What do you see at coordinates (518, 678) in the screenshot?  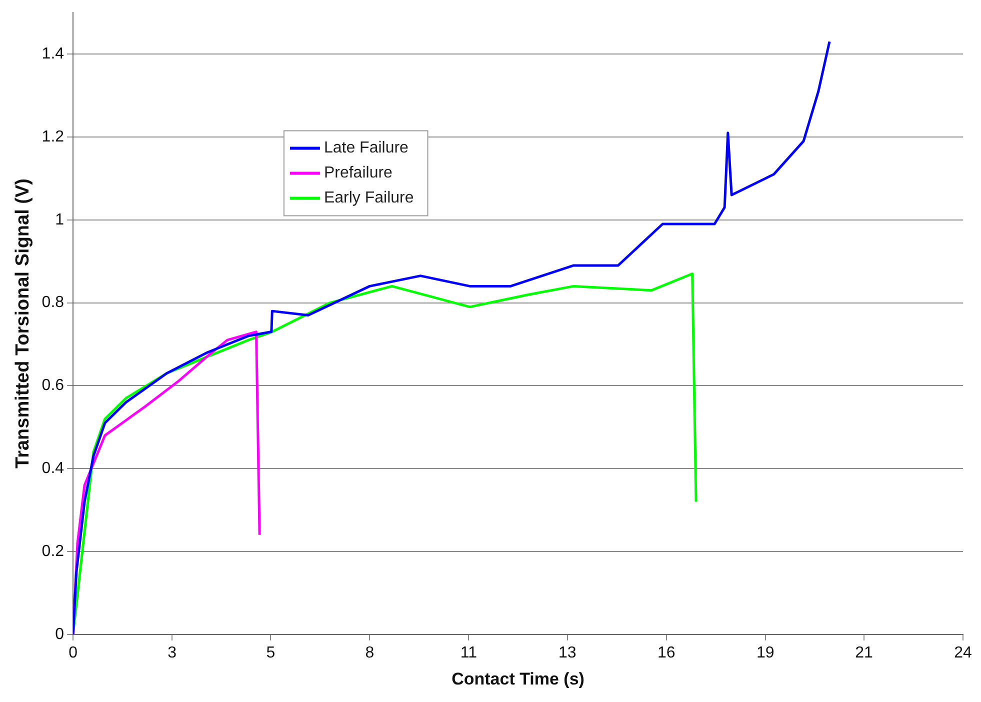 I see `x-axis-title: Contact Time (s)` at bounding box center [518, 678].